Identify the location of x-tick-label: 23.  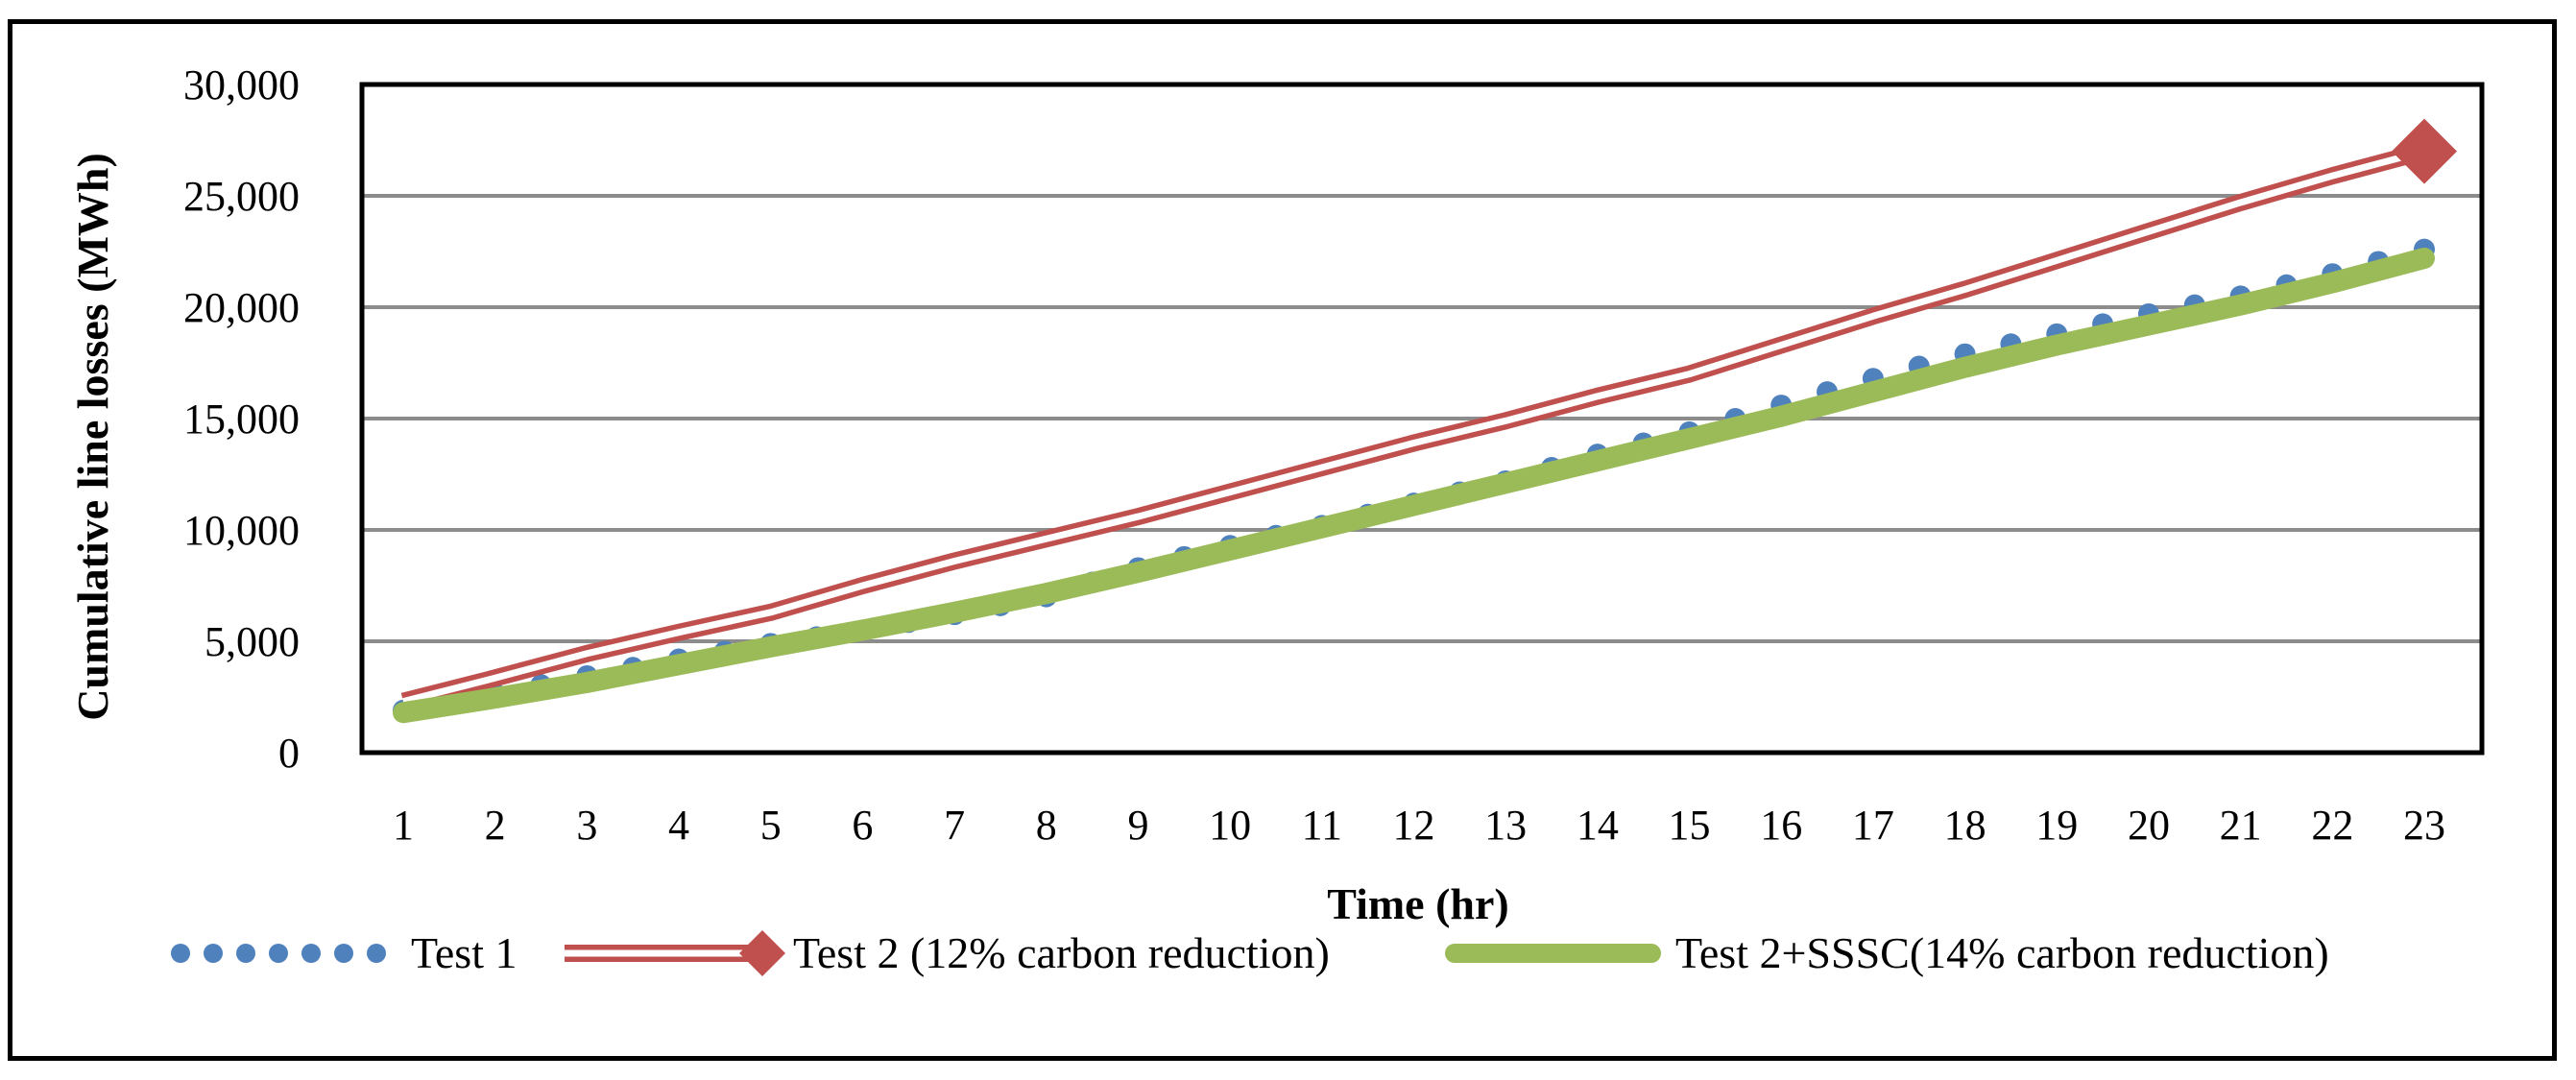
(2424, 825).